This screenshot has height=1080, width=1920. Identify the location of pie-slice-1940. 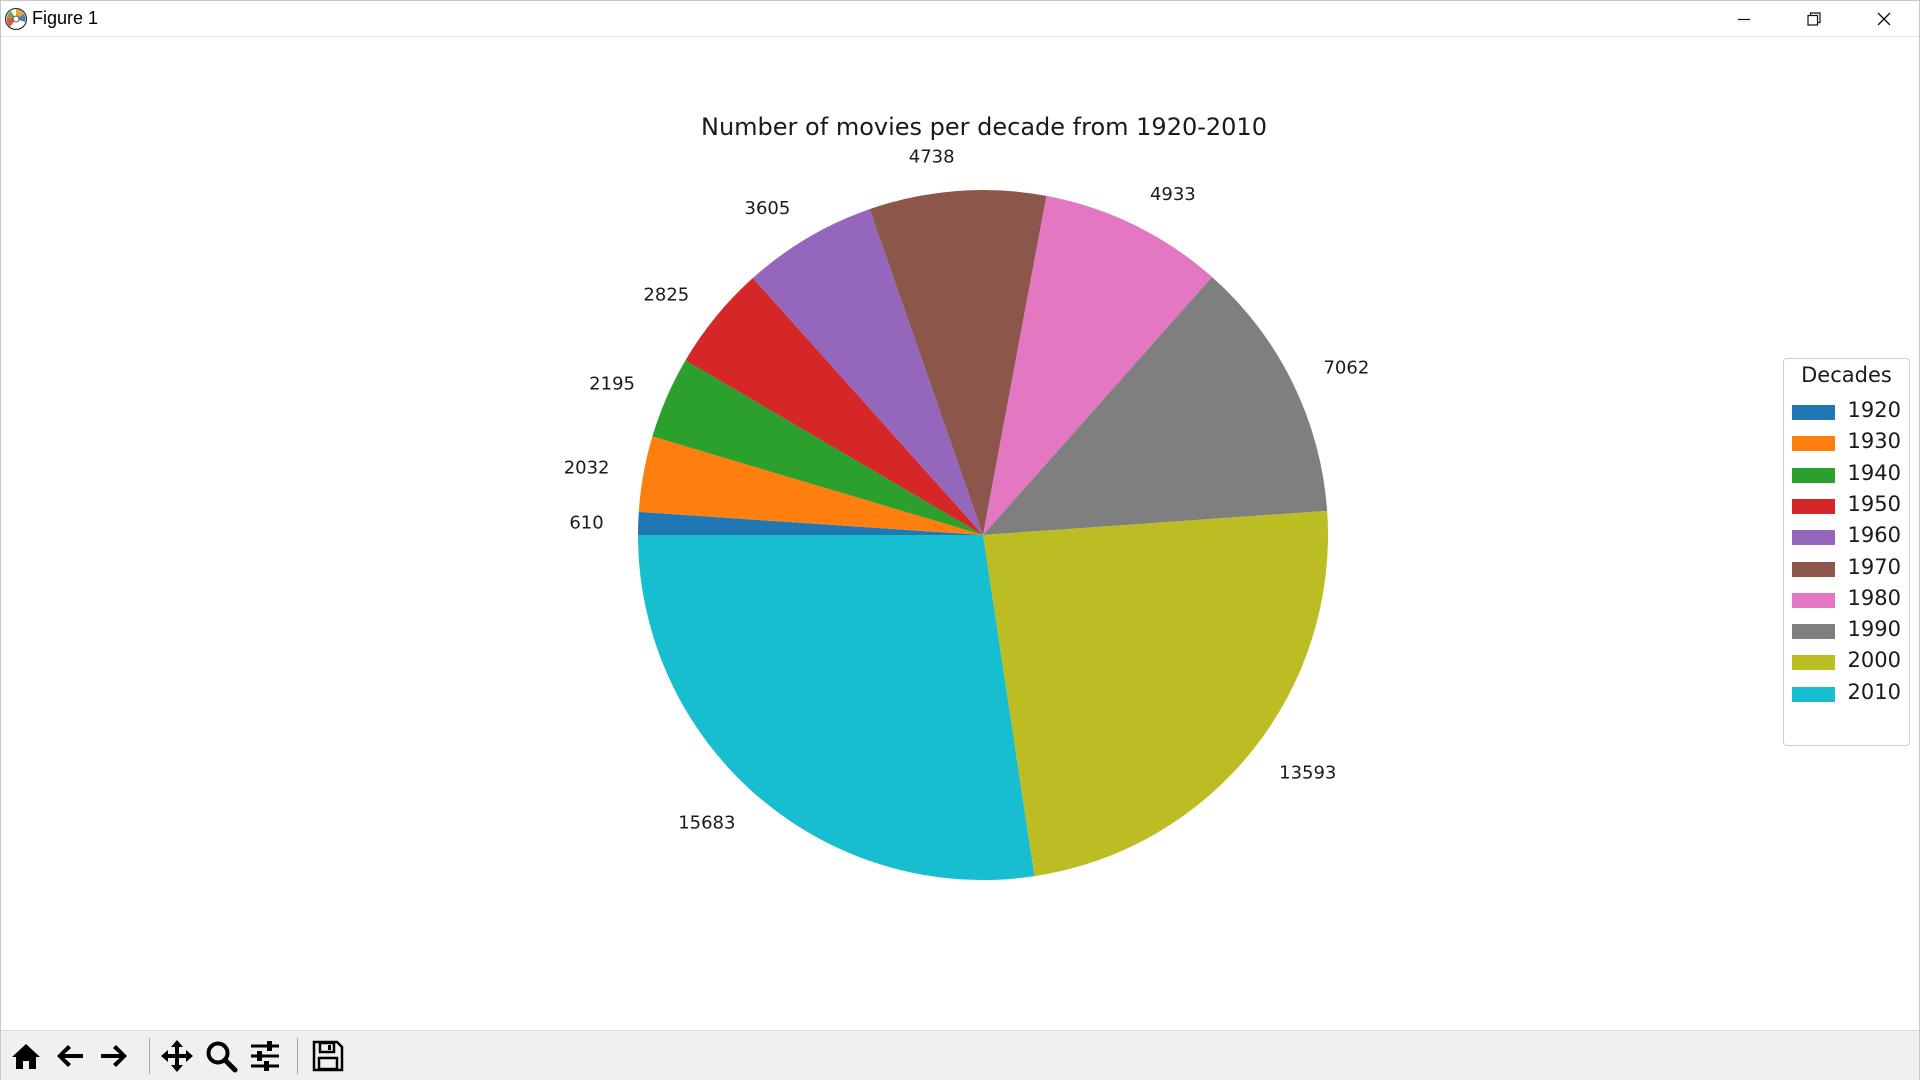
(817, 447).